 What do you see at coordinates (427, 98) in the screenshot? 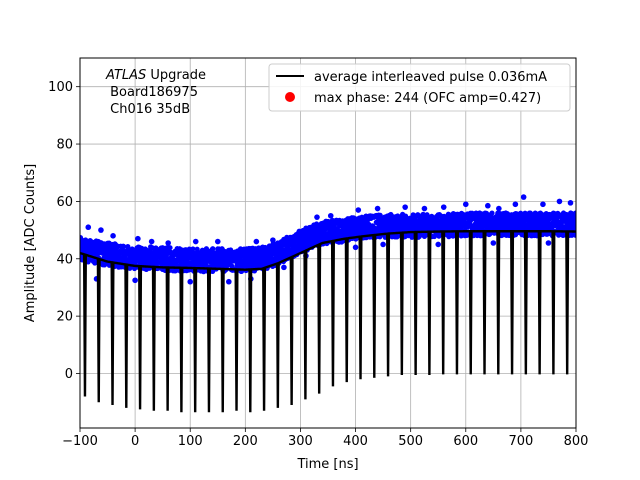
I see `legend-label-max-phase: max phase: 244 (OFC amp=0.427)` at bounding box center [427, 98].